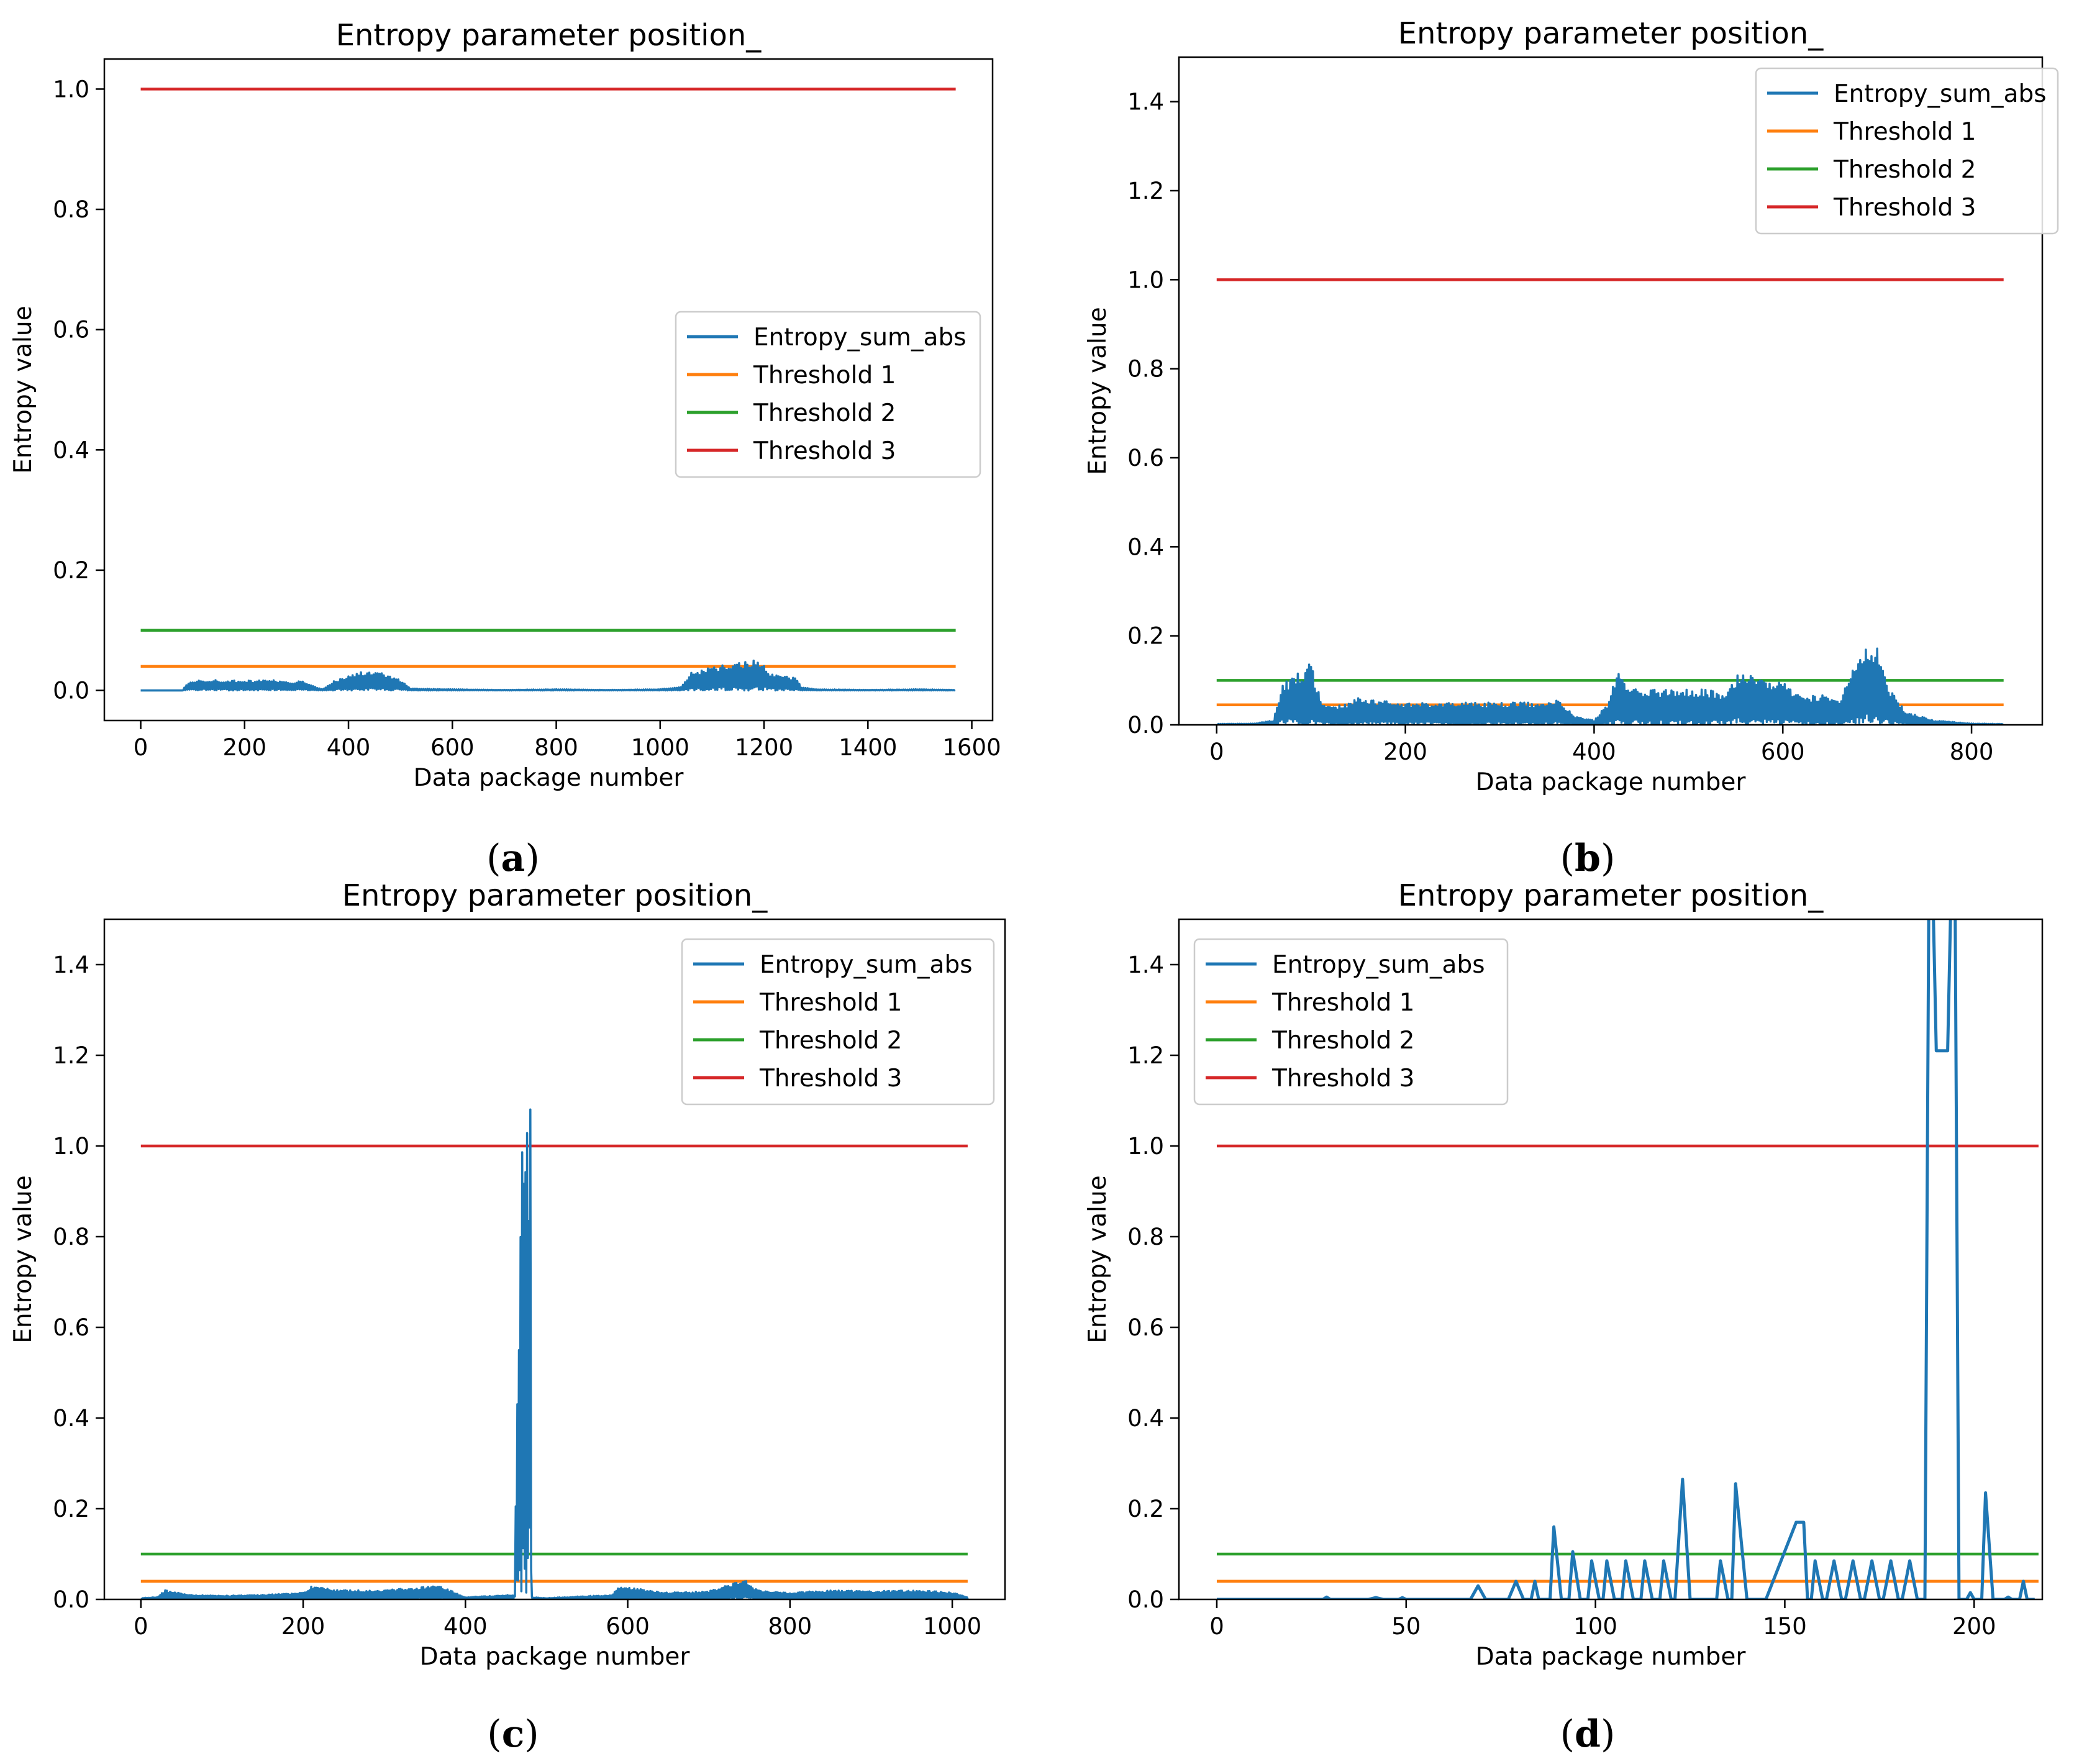 Image resolution: width=2092 pixels, height=1764 pixels. Describe the element at coordinates (764, 747) in the screenshot. I see `x-tick-label: 1200` at that location.